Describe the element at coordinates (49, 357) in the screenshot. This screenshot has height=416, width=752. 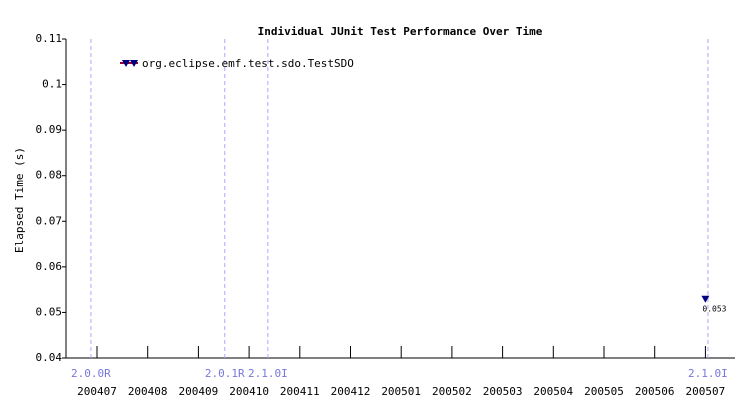
I see `y-tick-label: 0.04` at that location.